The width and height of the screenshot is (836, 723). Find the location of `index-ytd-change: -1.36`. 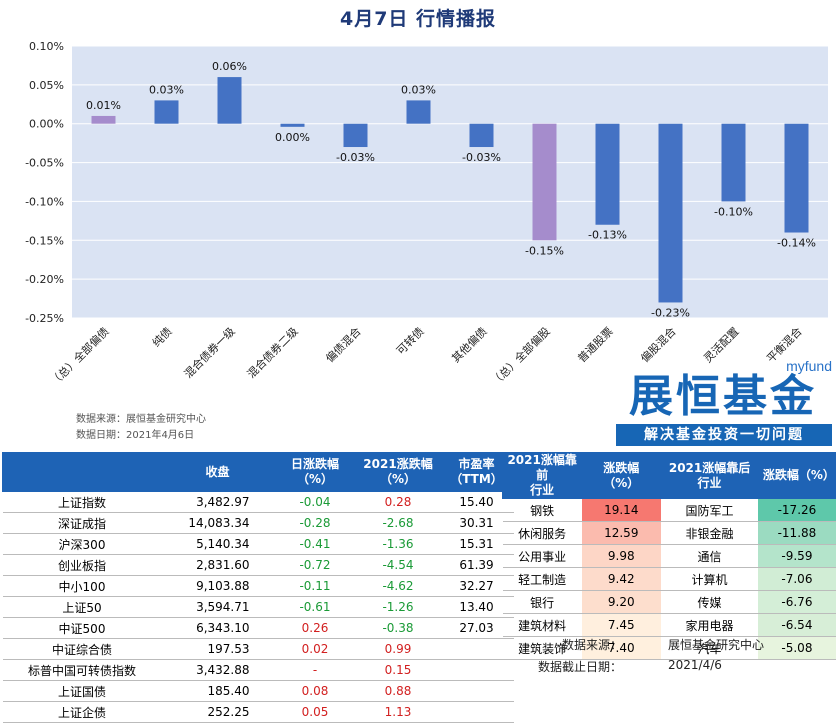

index-ytd-change: -1.36 is located at coordinates (398, 544).